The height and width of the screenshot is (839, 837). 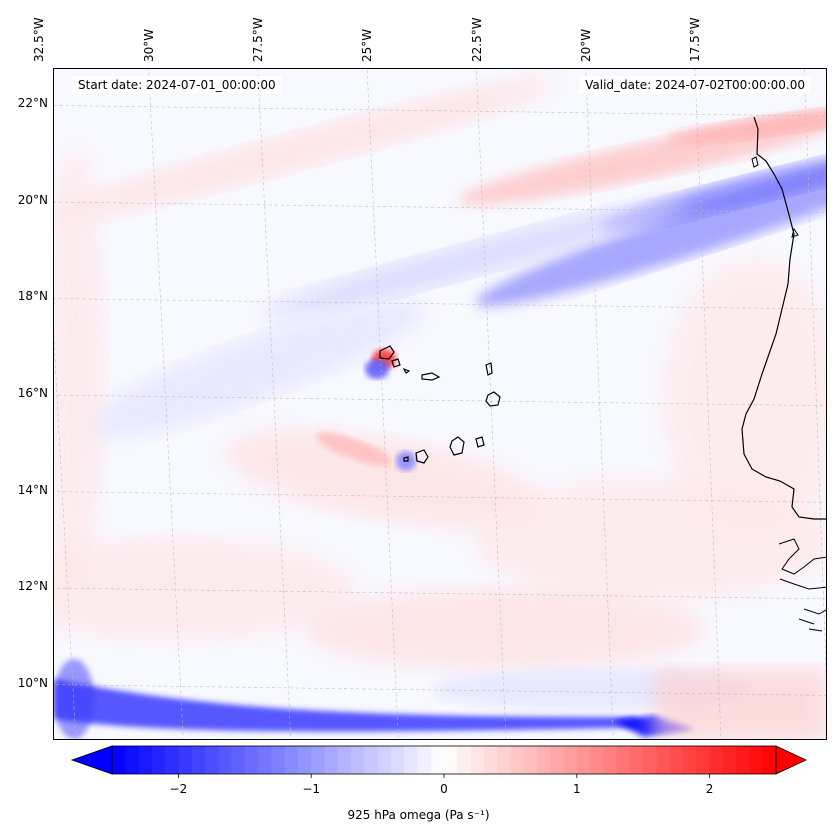 I want to click on latitude-label: 16°N, so click(x=32, y=393).